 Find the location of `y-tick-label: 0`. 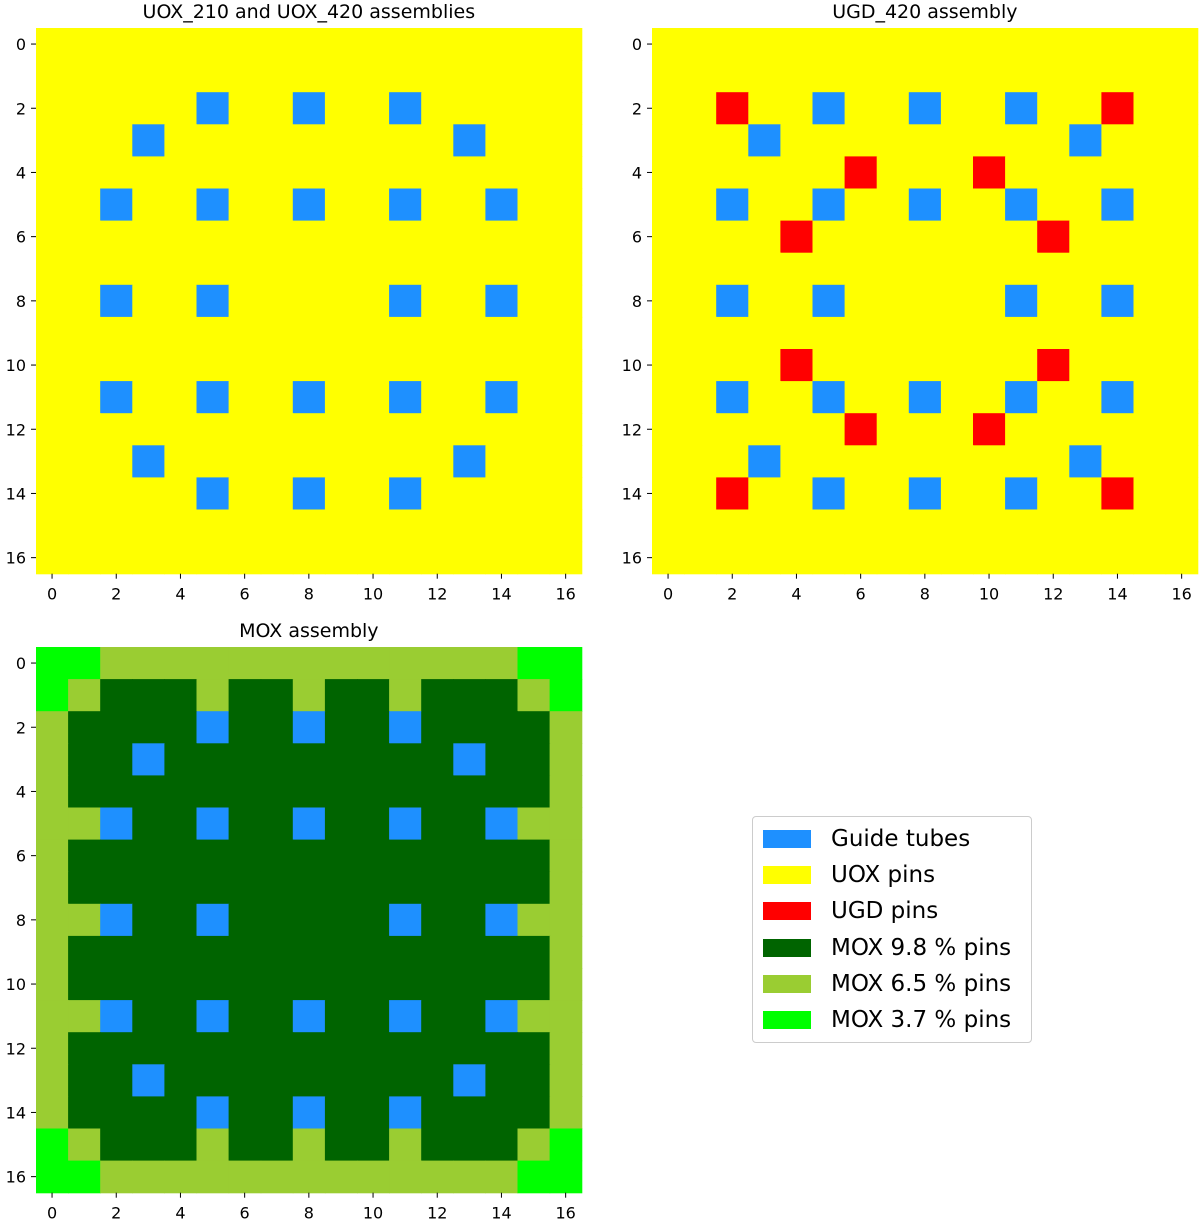

y-tick-label: 0 is located at coordinates (21, 663).